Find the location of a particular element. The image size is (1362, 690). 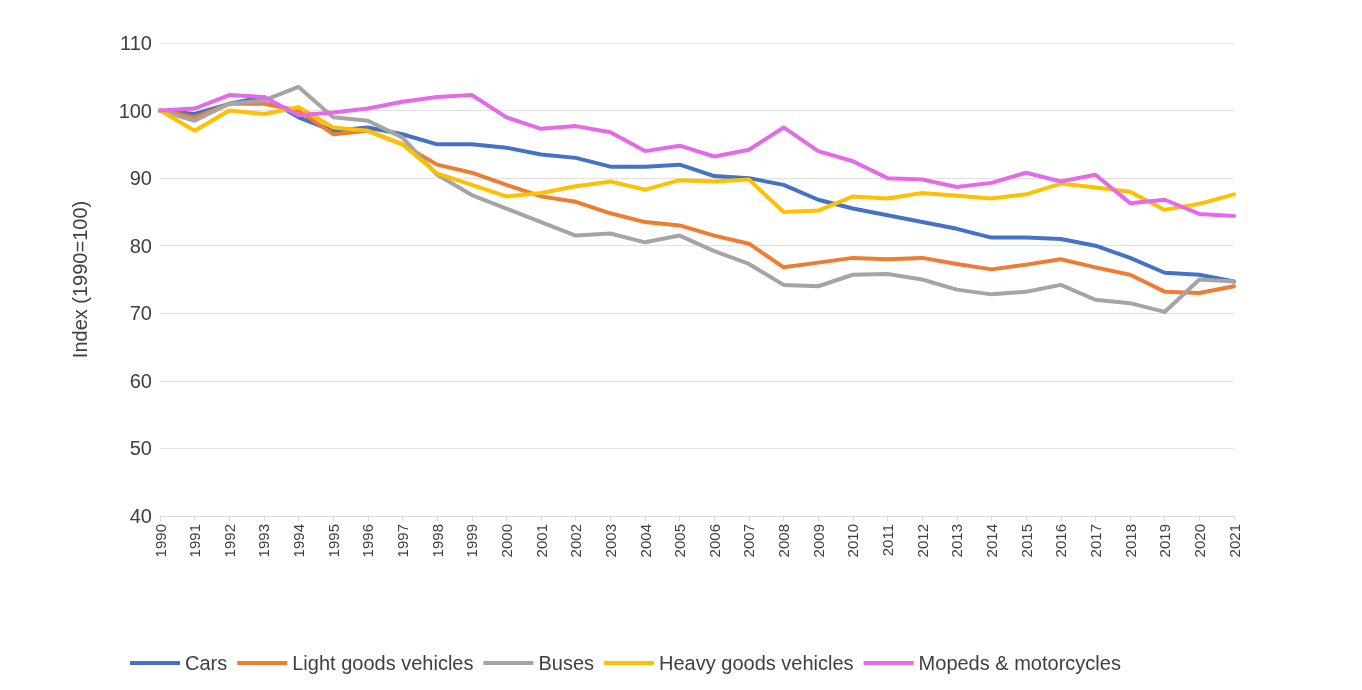

x-tick-label: 2010 is located at coordinates (853, 541).